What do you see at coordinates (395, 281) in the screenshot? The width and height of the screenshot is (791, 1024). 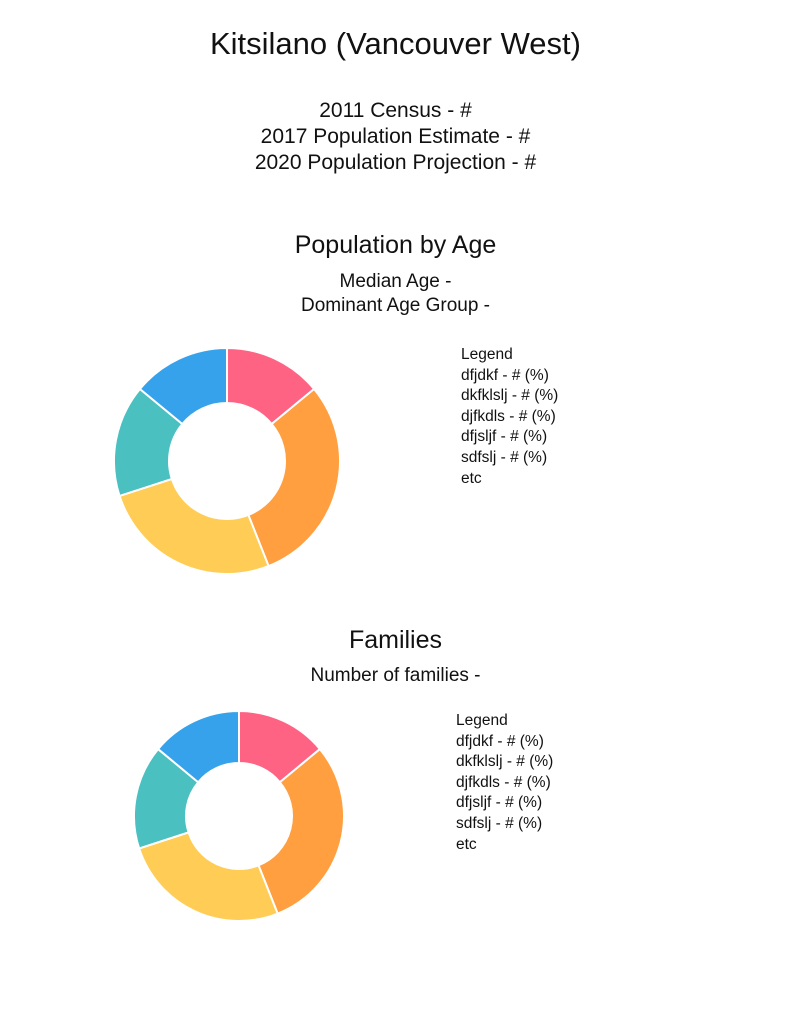 I see `median-age: Median Age -` at bounding box center [395, 281].